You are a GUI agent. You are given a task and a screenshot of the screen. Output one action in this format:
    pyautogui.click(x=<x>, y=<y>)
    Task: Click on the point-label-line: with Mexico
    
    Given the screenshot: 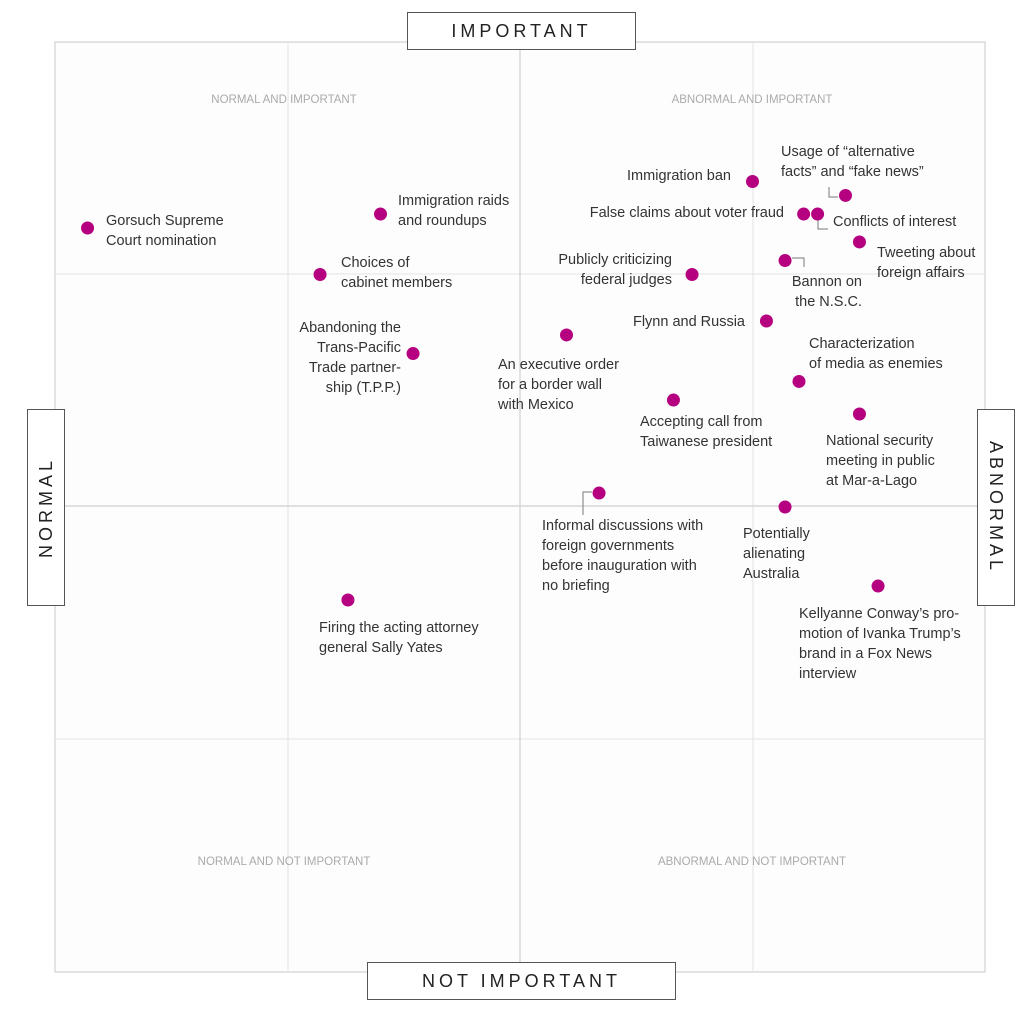 What is the action you would take?
    pyautogui.click(x=536, y=405)
    